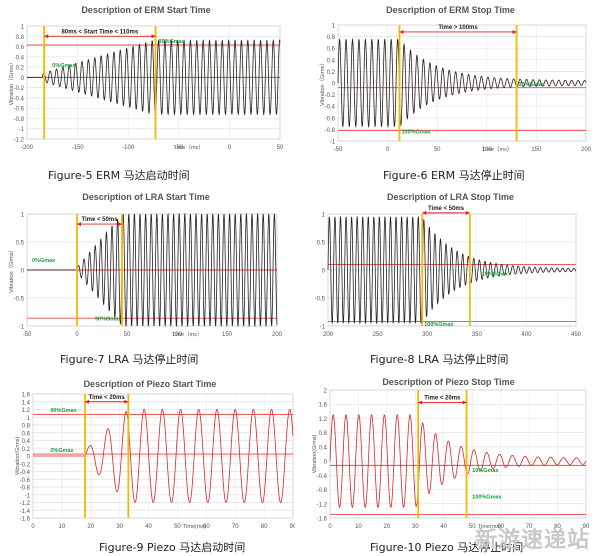  What do you see at coordinates (326, 392) in the screenshot?
I see `y-tick-label: 2` at bounding box center [326, 392].